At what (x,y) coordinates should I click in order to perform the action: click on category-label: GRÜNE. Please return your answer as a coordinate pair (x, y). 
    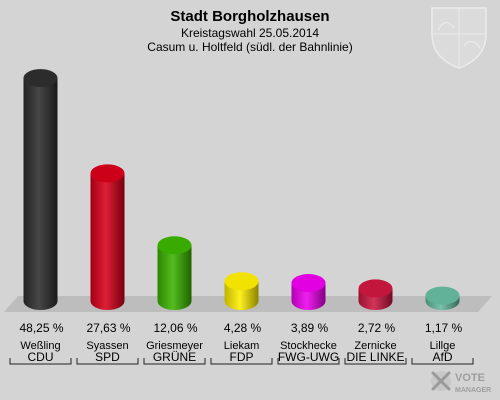
    Looking at the image, I should click on (174, 357).